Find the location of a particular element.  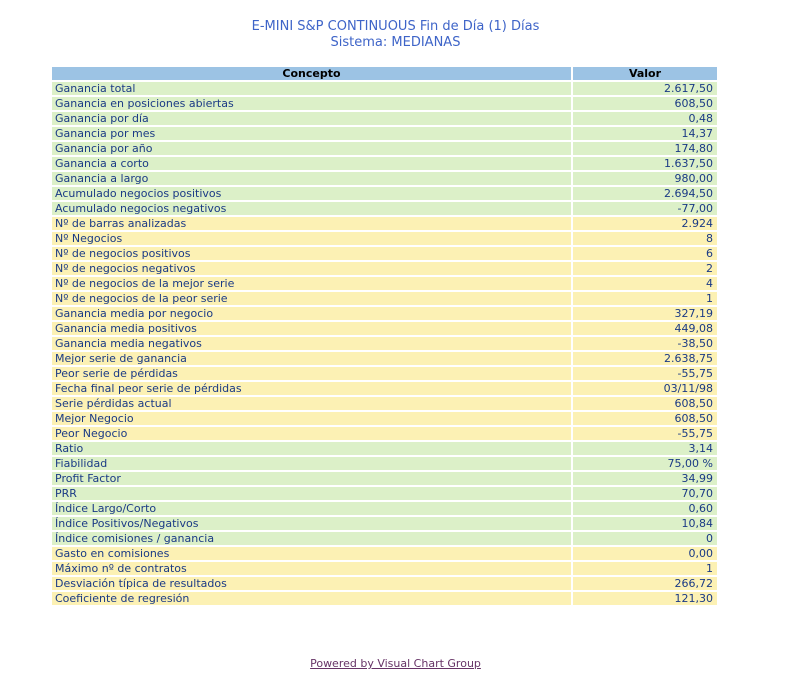

valor-cell: 0,60 is located at coordinates (645, 508).